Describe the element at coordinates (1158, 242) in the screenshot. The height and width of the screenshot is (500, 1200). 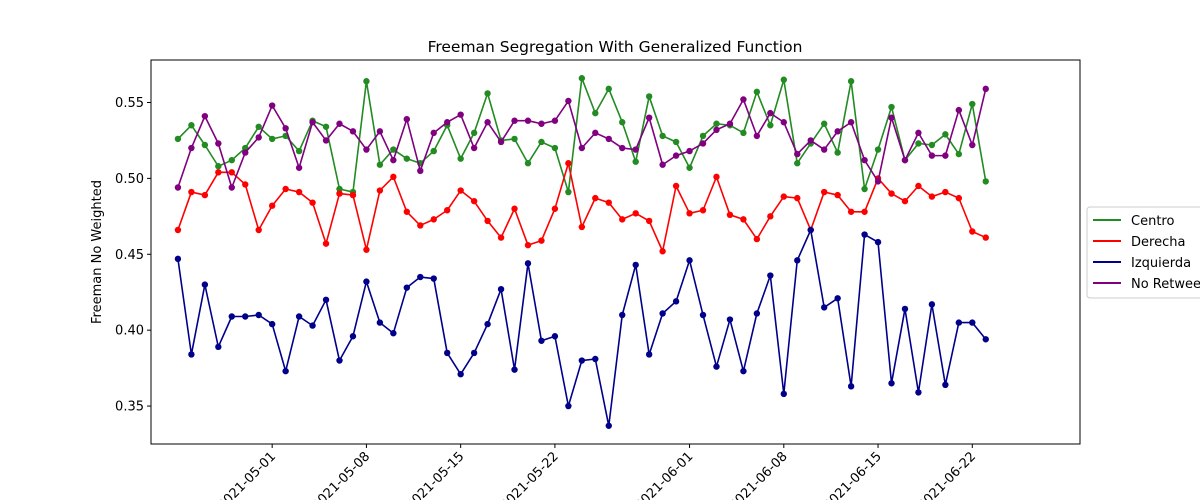
I see `legend-label-derecha: Derecha` at that location.